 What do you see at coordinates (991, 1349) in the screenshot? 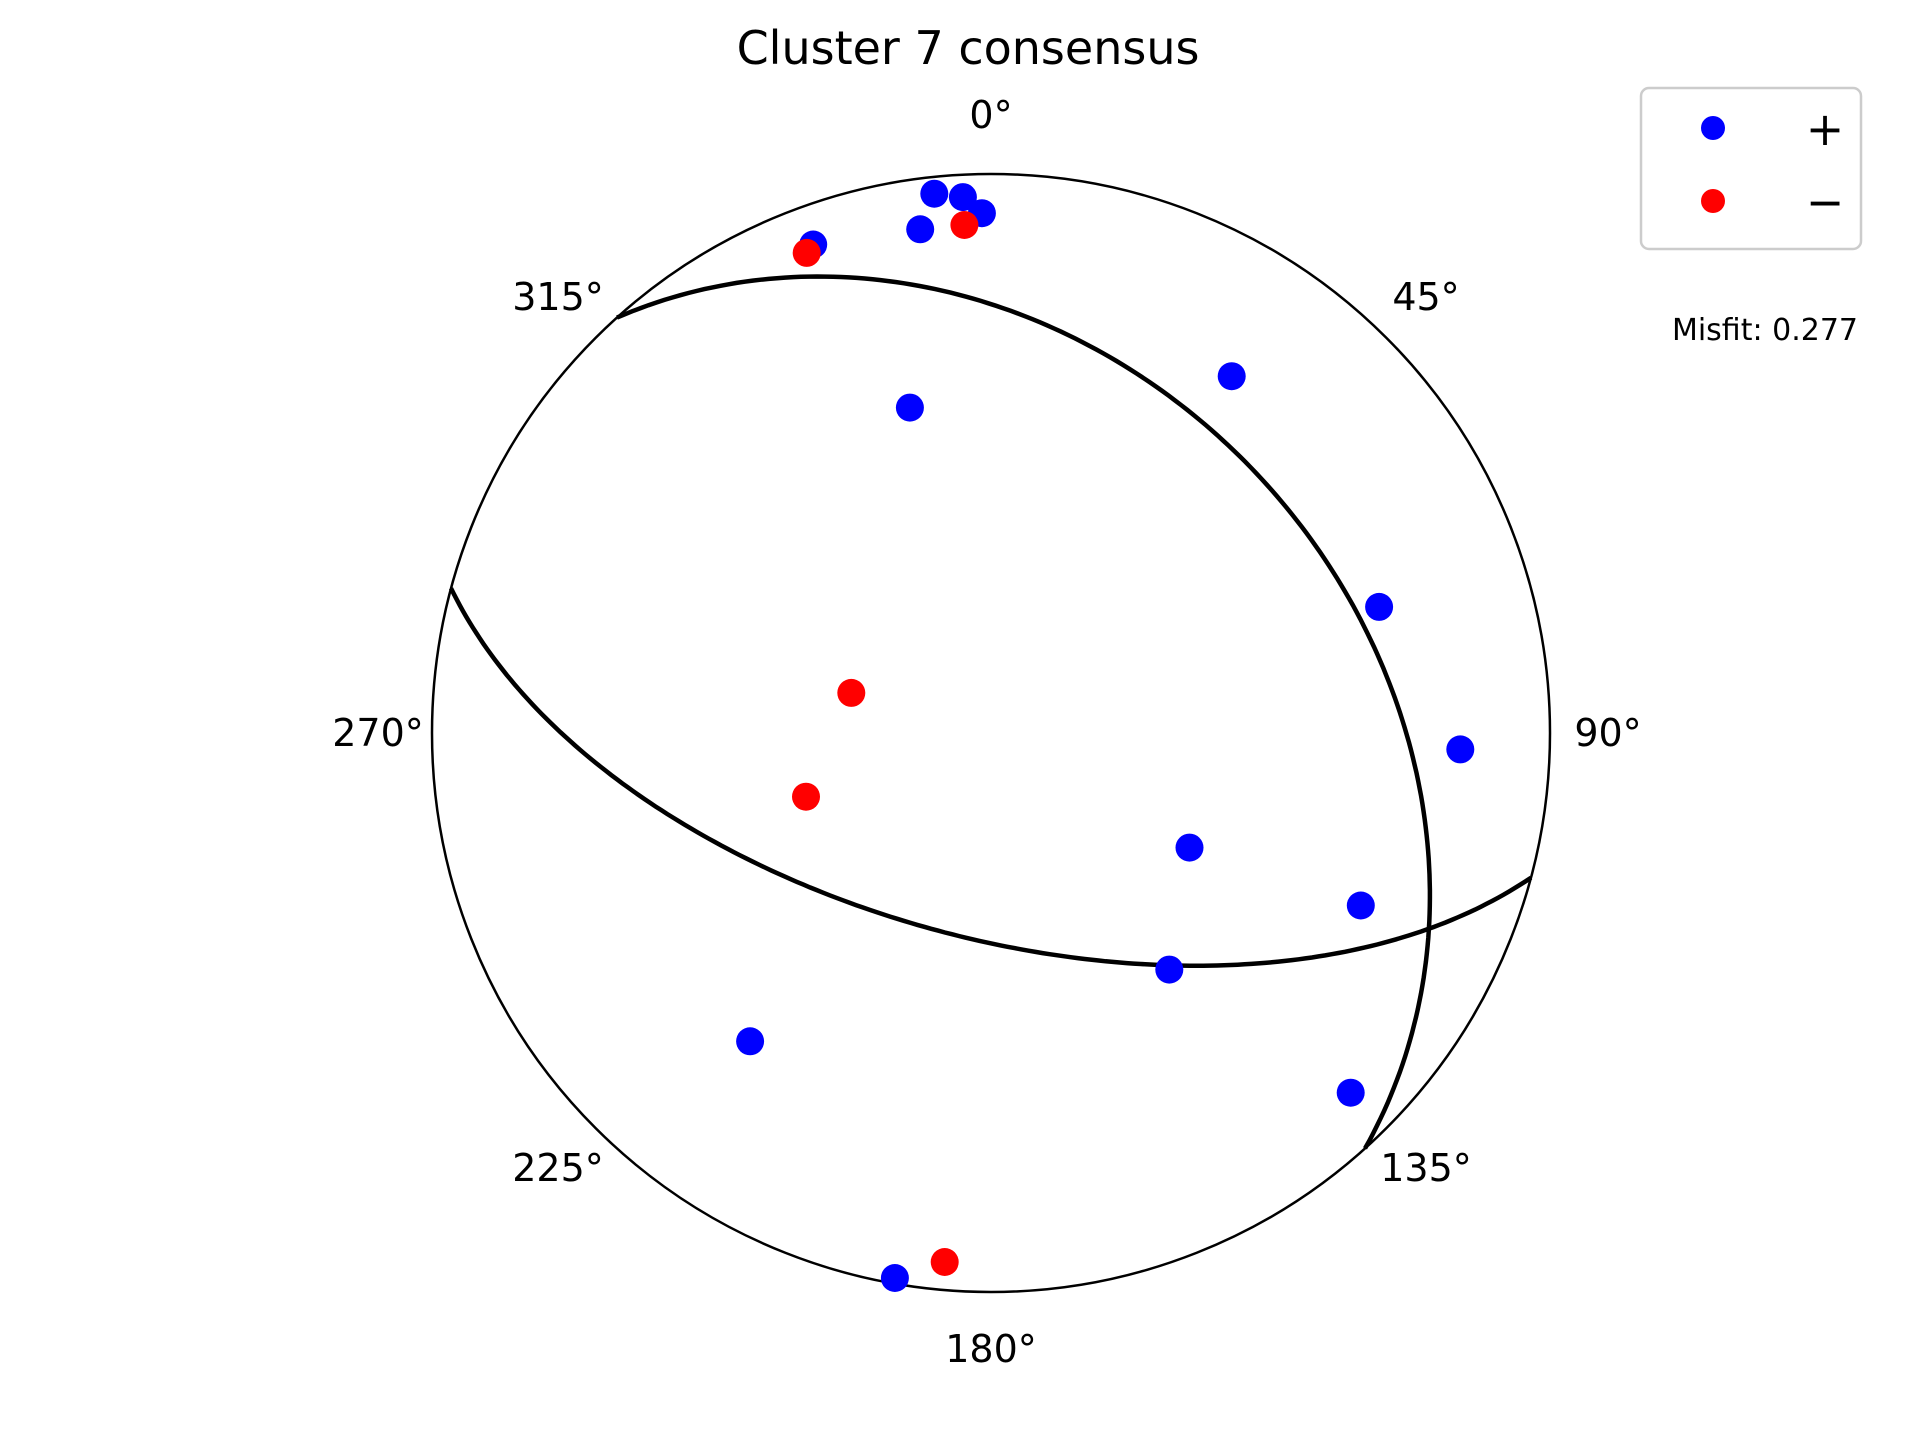
I see `azimuth-tick-label: 180°` at bounding box center [991, 1349].